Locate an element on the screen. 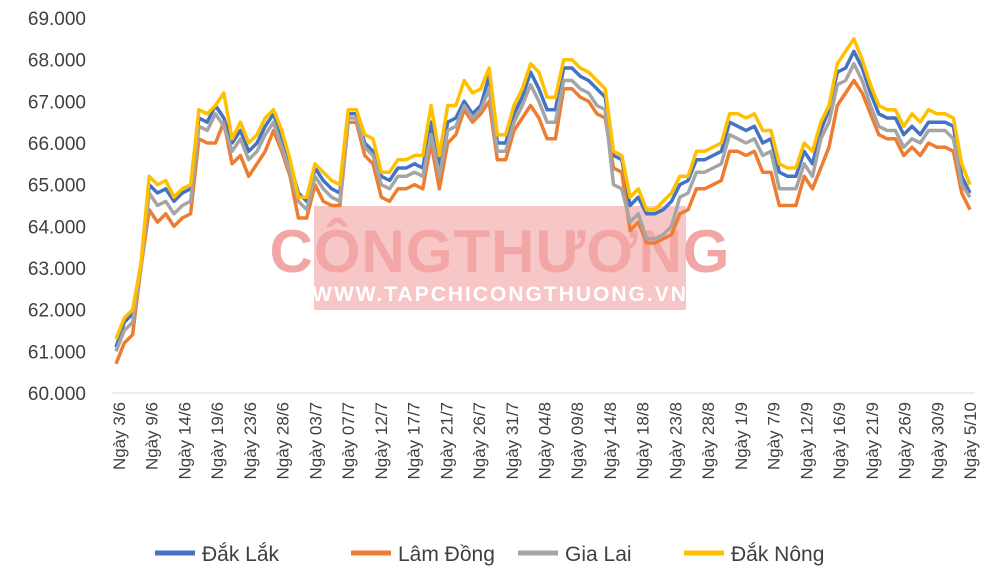 This screenshot has height=575, width=1000. y-tick-label: 65.000 is located at coordinates (57, 186).